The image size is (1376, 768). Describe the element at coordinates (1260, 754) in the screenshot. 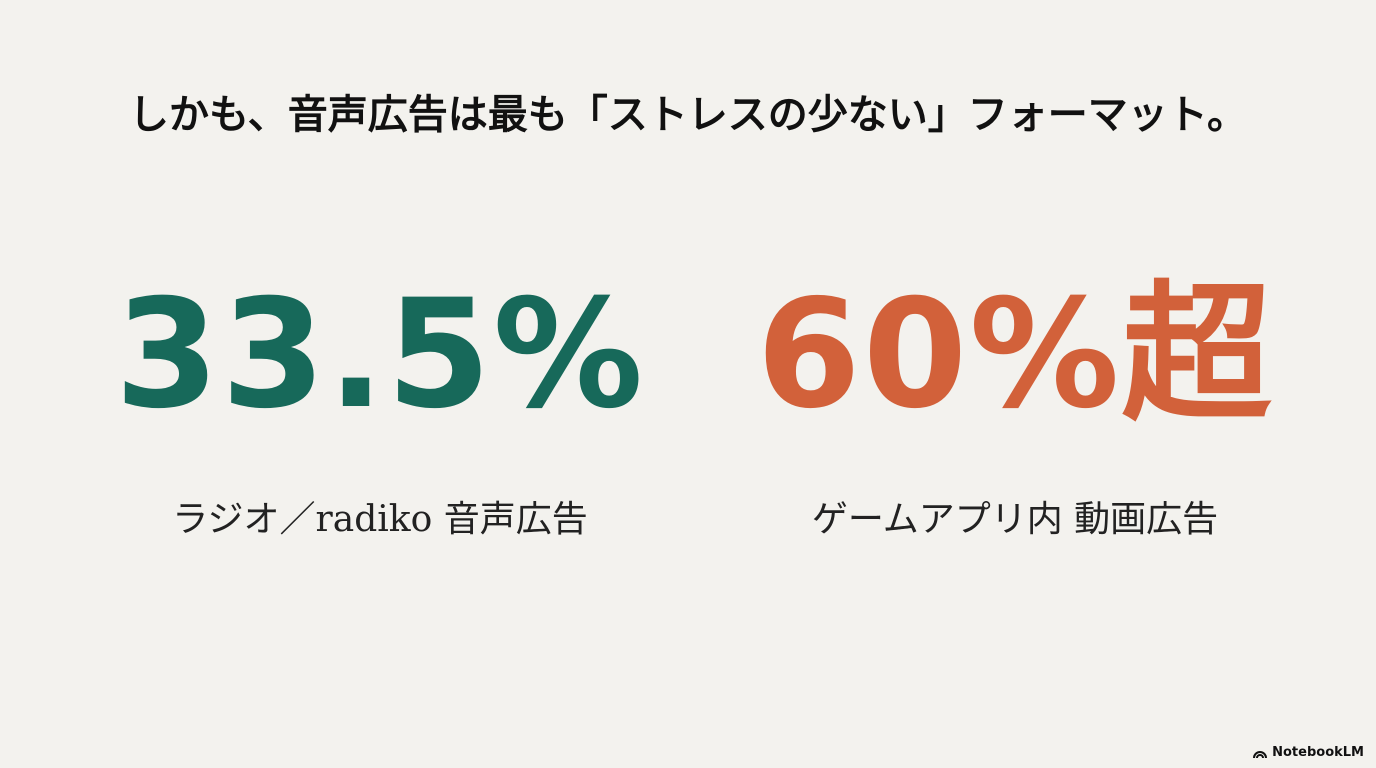

I see `brand-icon` at that location.